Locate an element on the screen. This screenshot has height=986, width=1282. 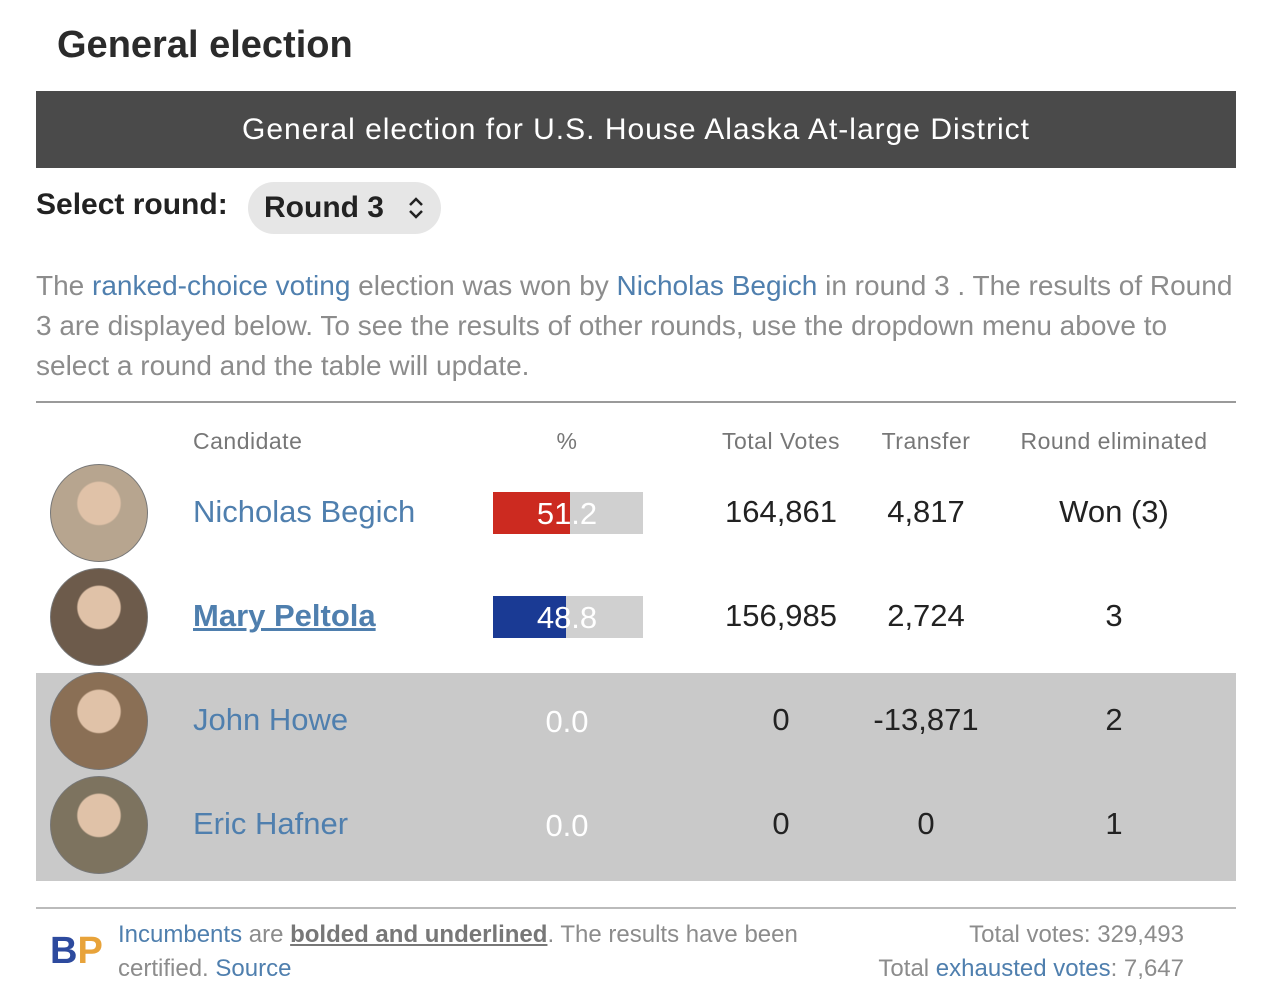
logo-b: B is located at coordinates (64, 951).